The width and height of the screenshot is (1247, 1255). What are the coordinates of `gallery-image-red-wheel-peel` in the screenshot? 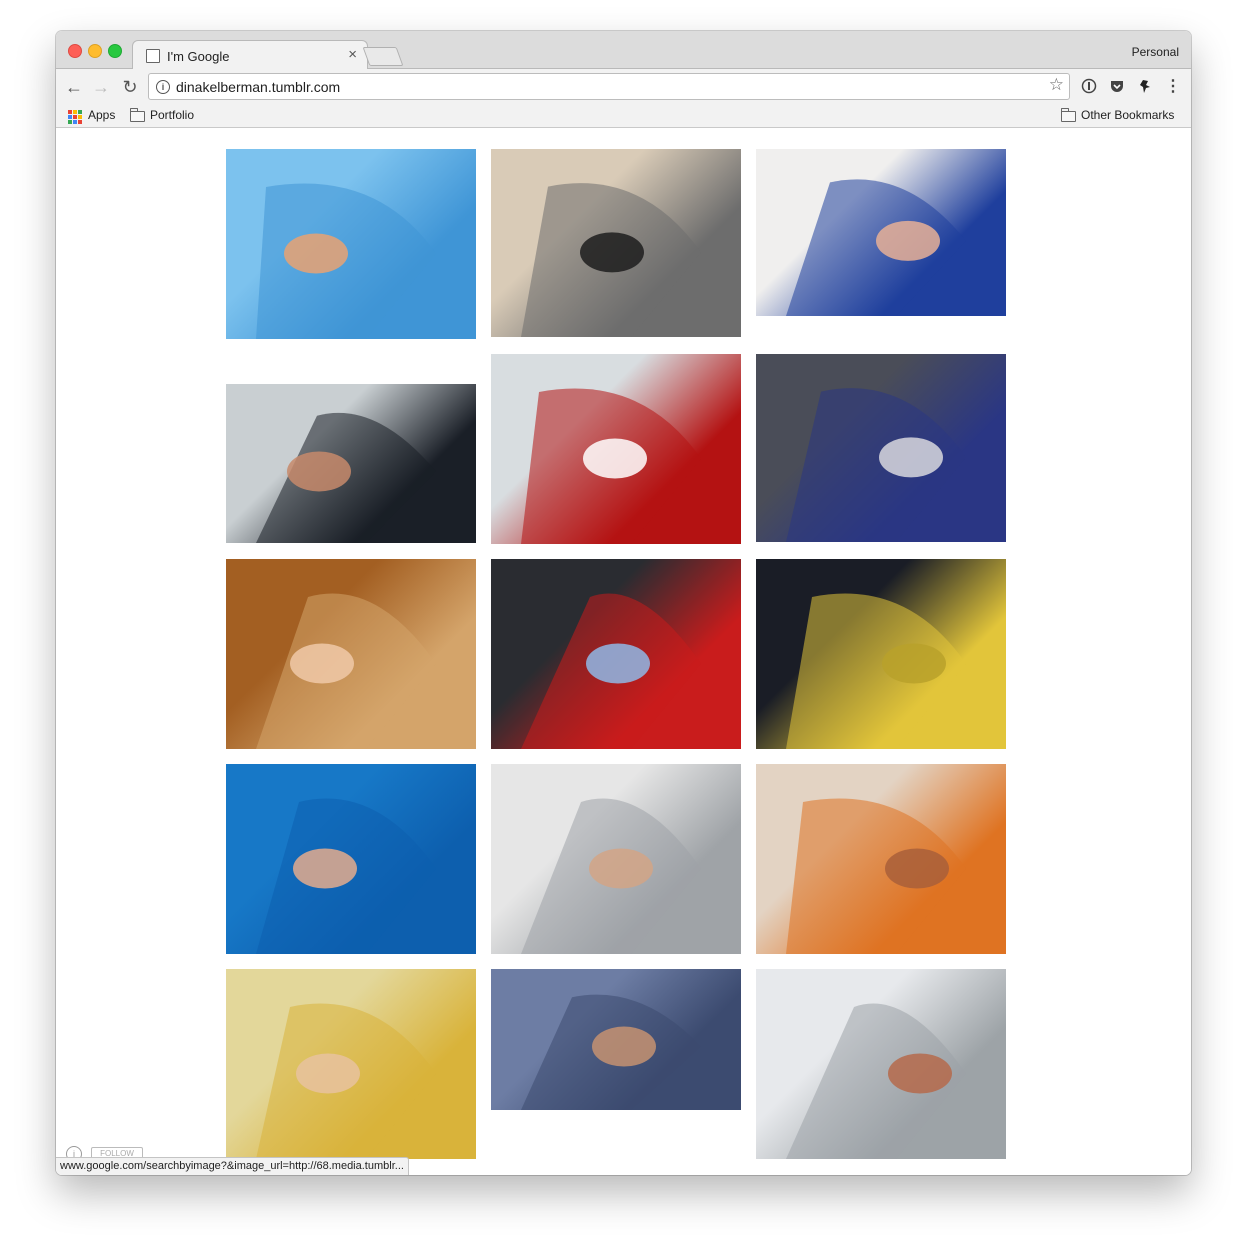 It's located at (616, 654).